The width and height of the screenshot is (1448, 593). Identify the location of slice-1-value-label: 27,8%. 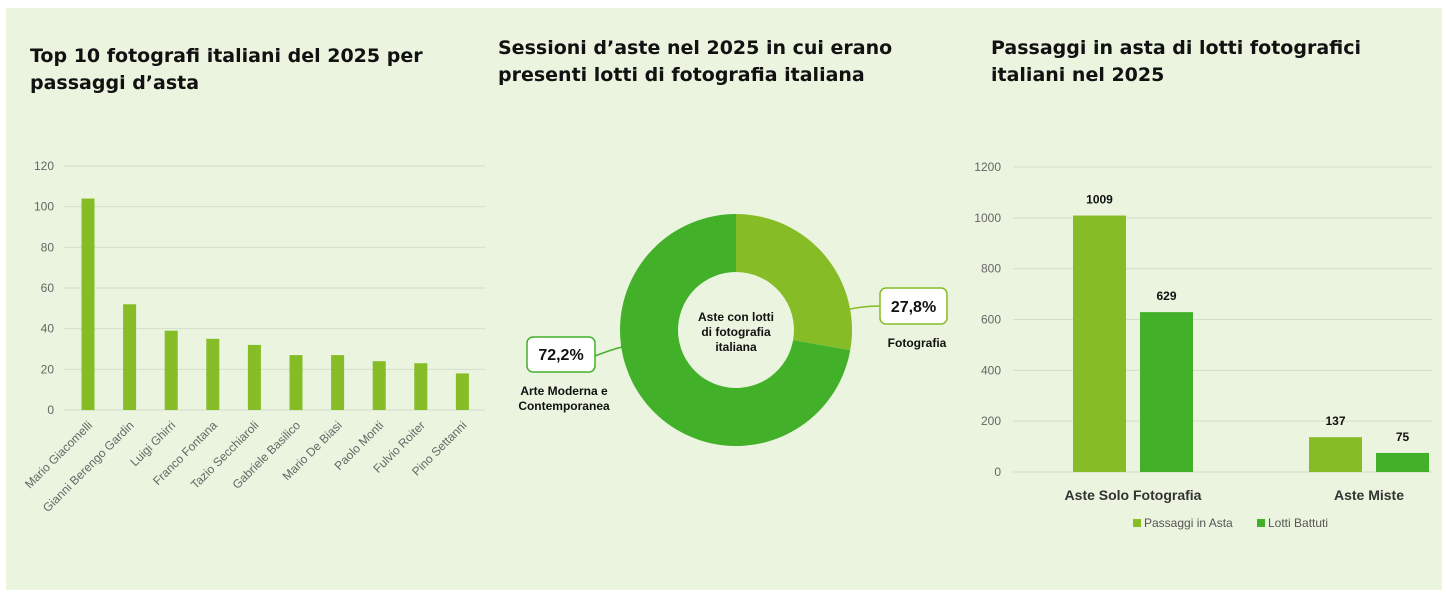
(913, 307).